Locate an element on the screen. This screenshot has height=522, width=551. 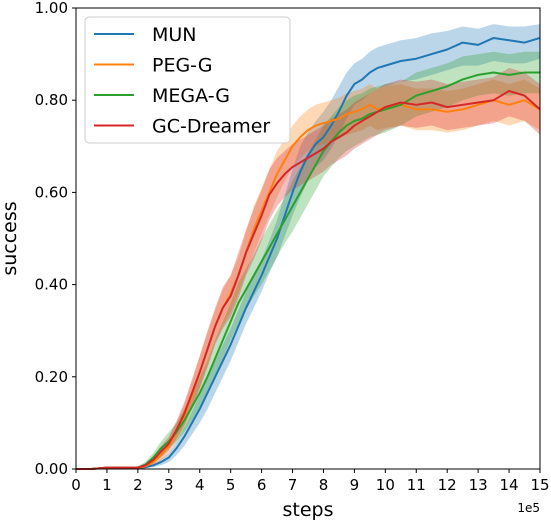
y-tick-label: 1.00 is located at coordinates (51, 8).